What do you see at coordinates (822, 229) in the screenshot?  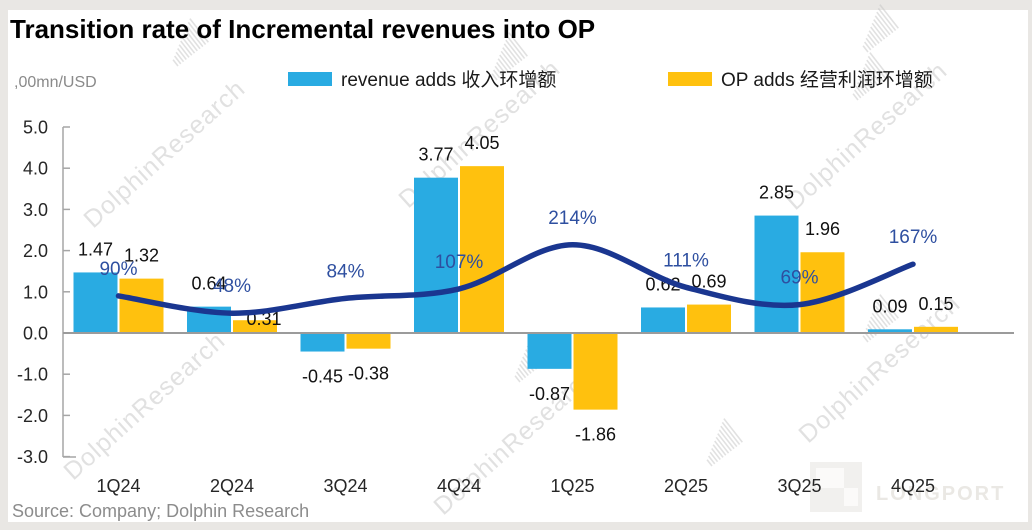 I see `value-label-op-3Q25: 1.96` at bounding box center [822, 229].